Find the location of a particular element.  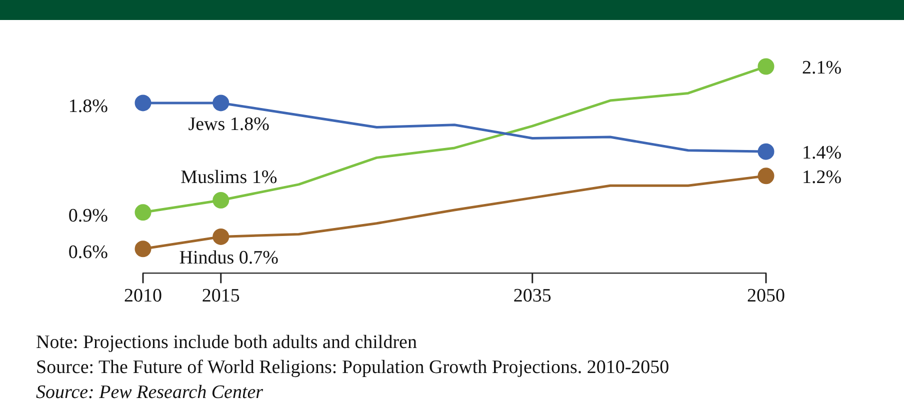

source-note: Source: The Future of World Religions: Population Growth Projections. 2010-2050 is located at coordinates (353, 368).